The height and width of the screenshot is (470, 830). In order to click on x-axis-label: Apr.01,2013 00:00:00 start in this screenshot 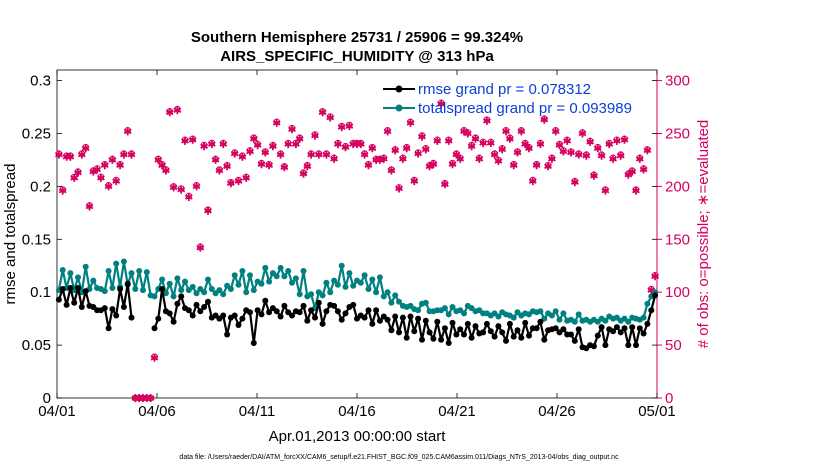, I will do `click(358, 436)`.